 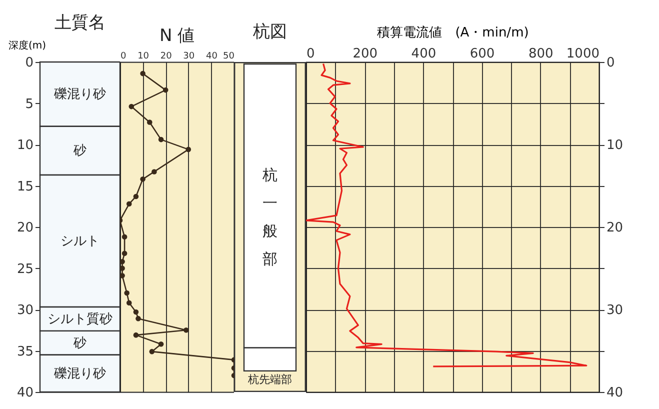 I want to click on x-axis-title: 積算電流値 (A・min/m), so click(x=453, y=32).